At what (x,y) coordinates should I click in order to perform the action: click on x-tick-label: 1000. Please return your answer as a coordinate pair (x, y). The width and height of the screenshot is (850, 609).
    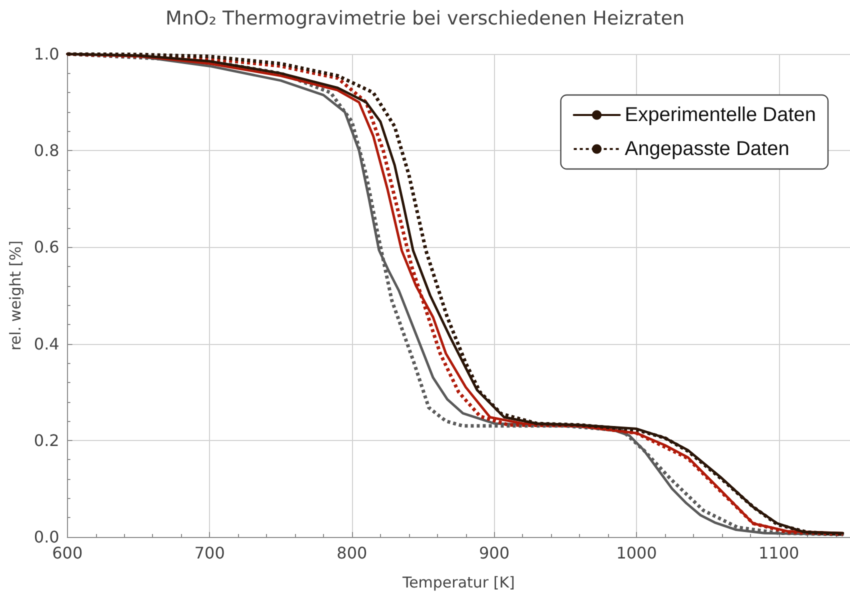
    Looking at the image, I should click on (636, 553).